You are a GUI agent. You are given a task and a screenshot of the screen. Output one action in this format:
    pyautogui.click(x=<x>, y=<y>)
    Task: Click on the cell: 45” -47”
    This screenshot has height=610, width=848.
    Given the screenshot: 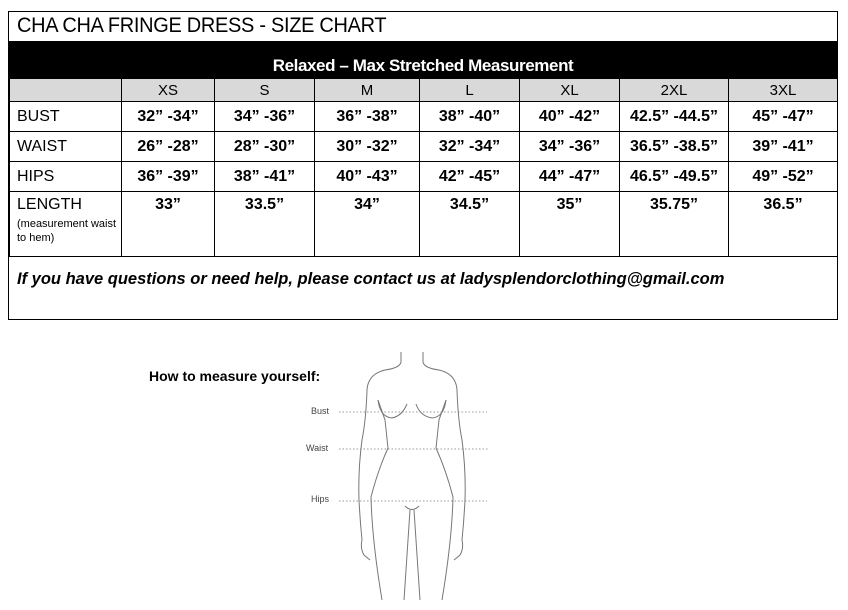 What is the action you would take?
    pyautogui.click(x=783, y=116)
    